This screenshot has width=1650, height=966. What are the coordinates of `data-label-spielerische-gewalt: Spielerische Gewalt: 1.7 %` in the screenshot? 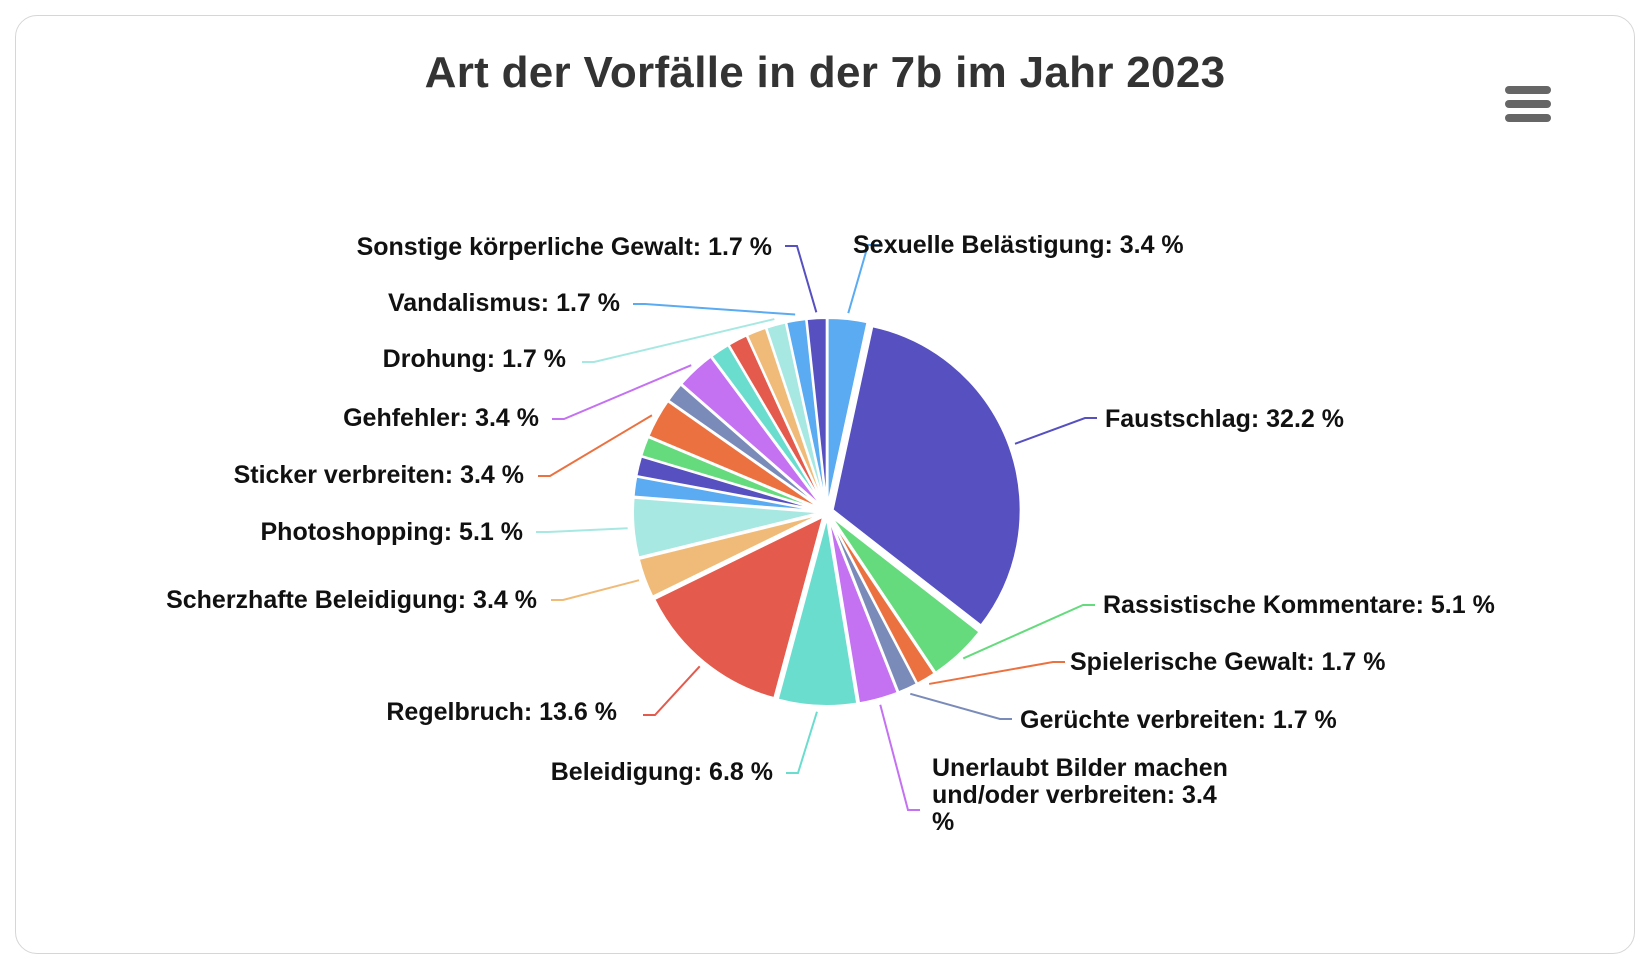 It's located at (1227, 662).